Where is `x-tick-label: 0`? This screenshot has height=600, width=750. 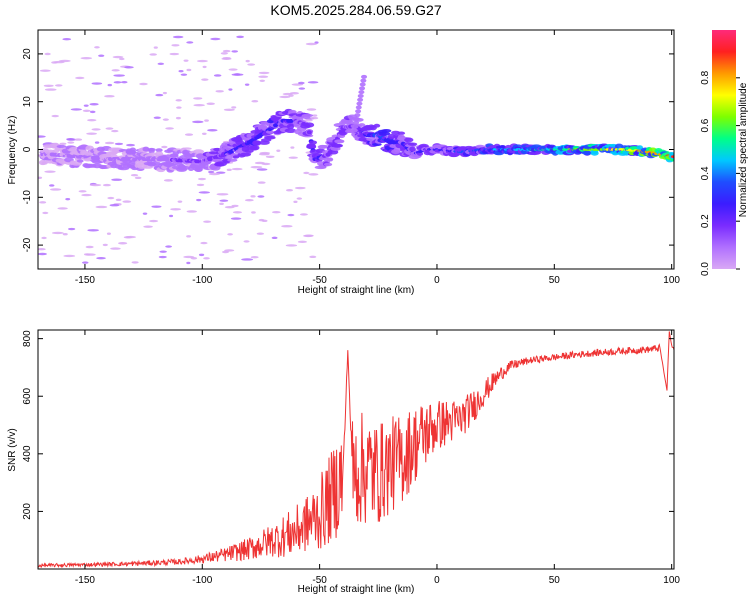 x-tick-label: 0 is located at coordinates (437, 580).